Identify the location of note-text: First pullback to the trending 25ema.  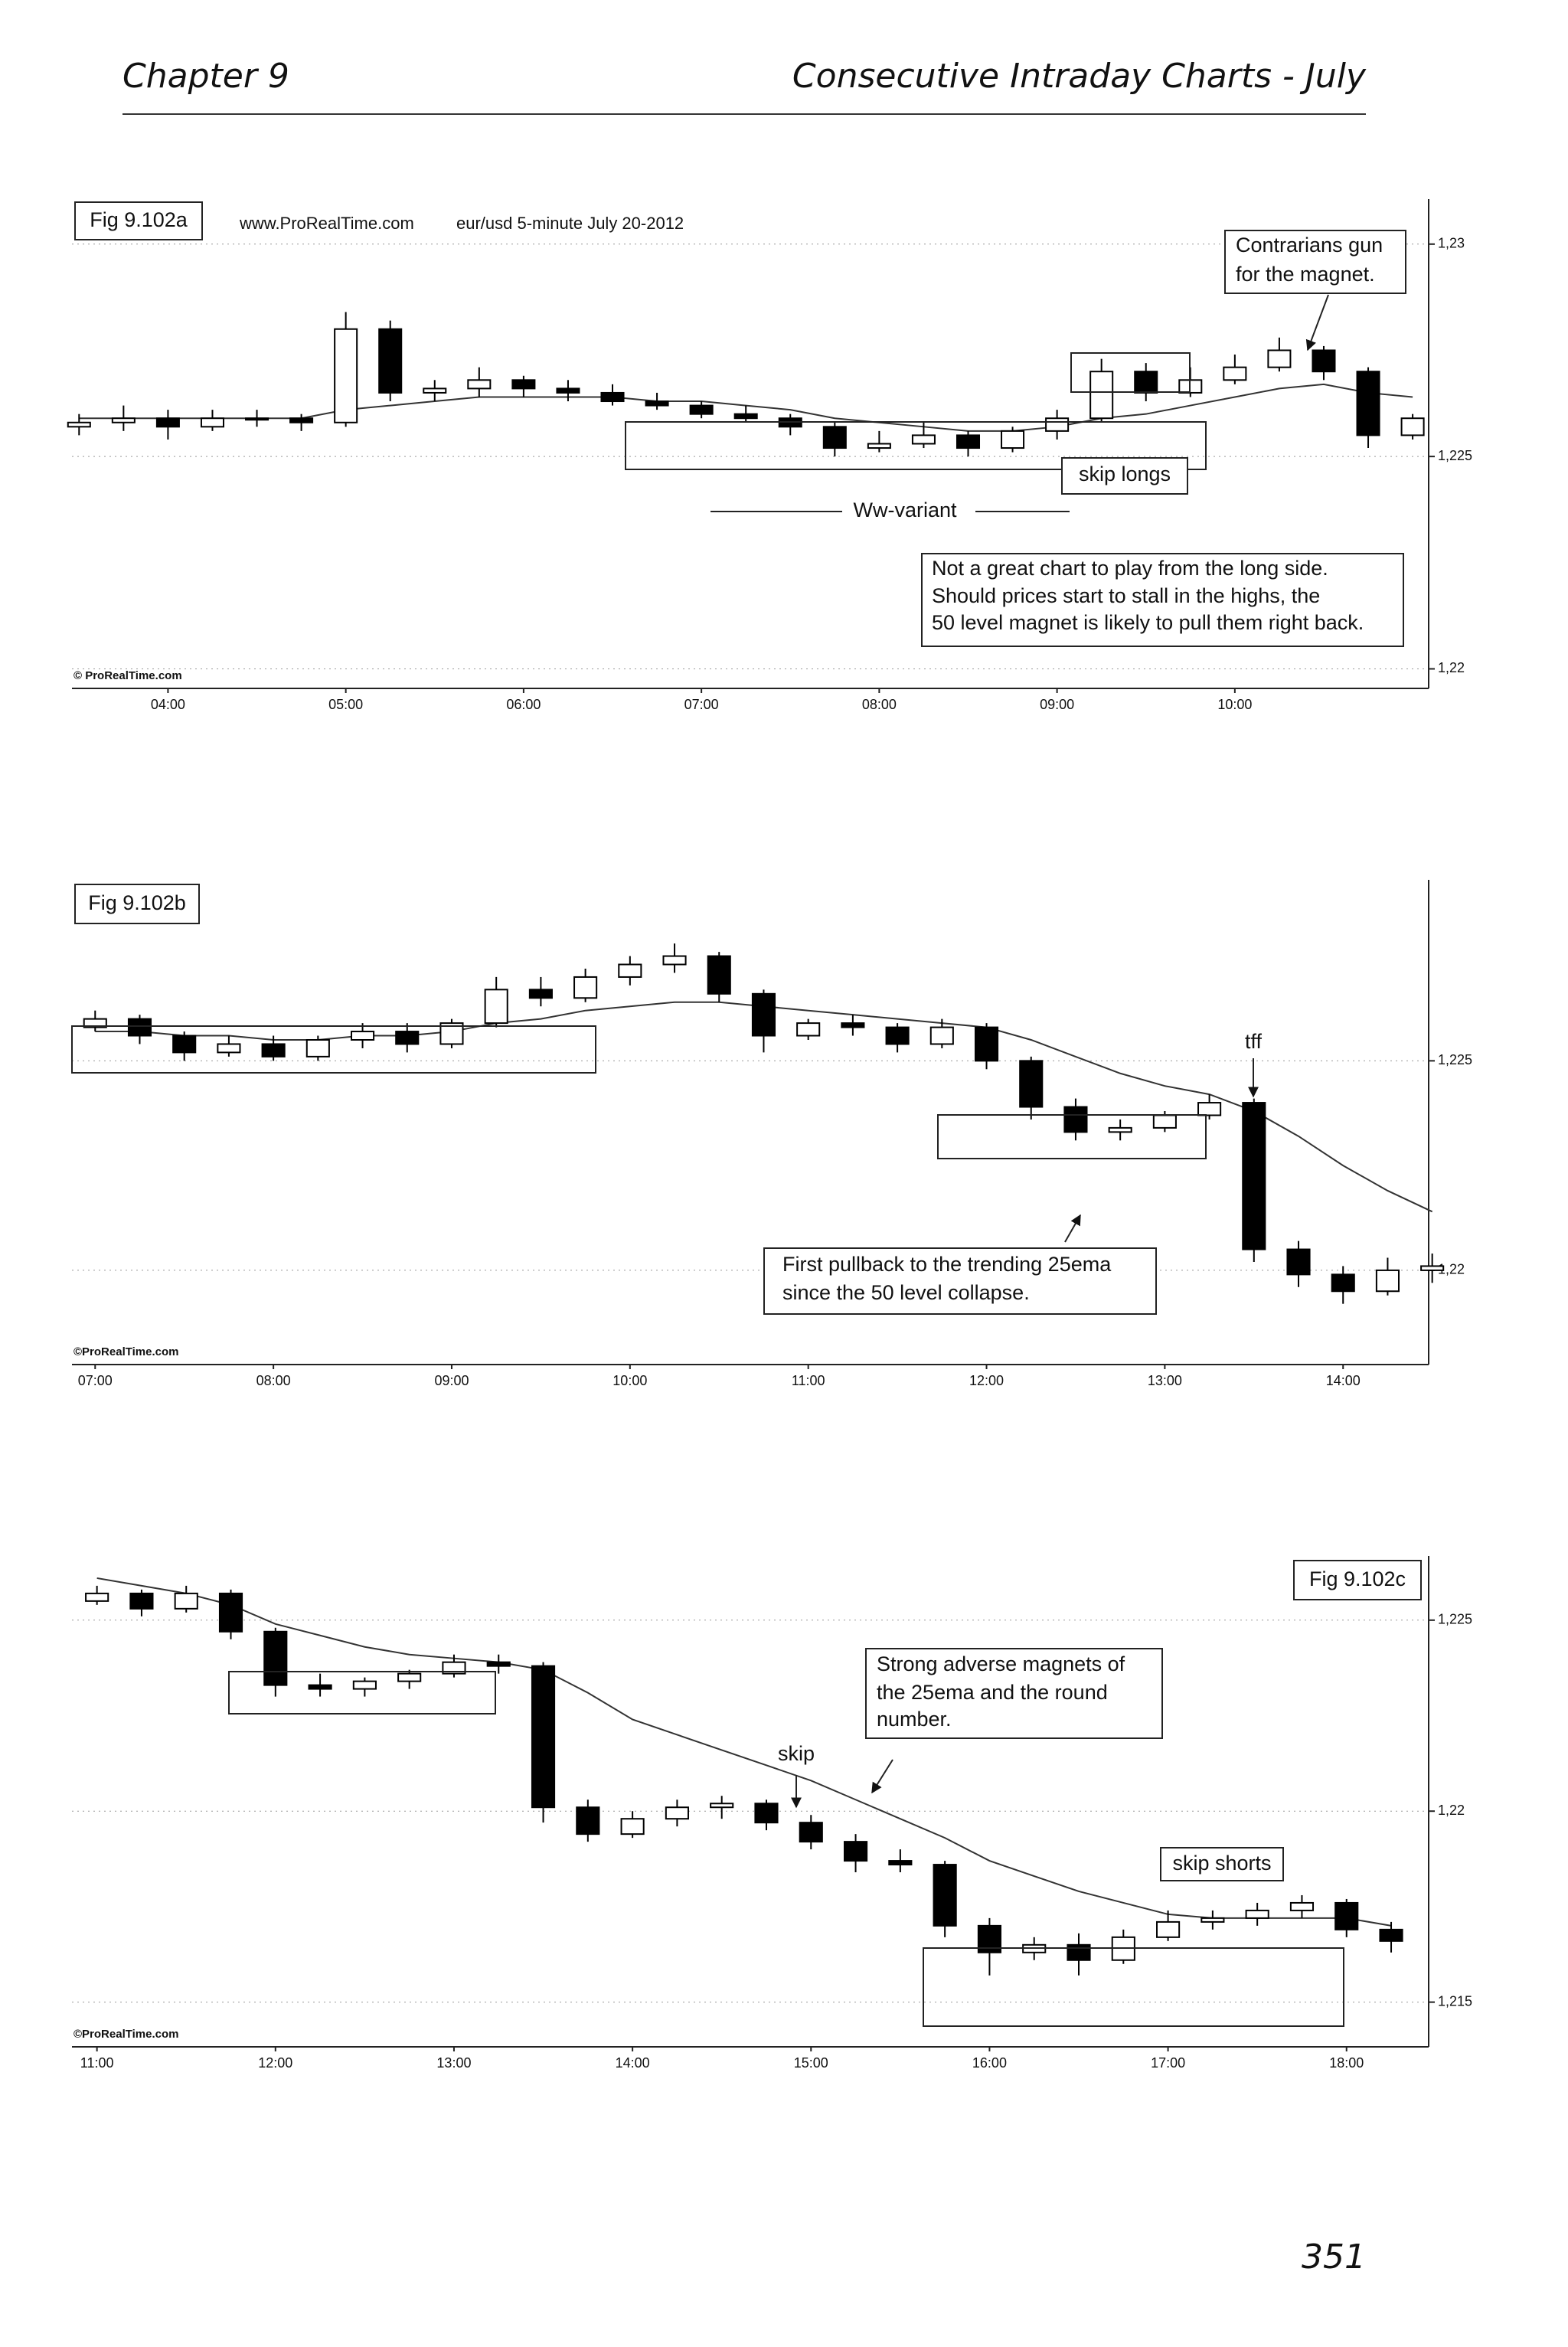
(947, 1264).